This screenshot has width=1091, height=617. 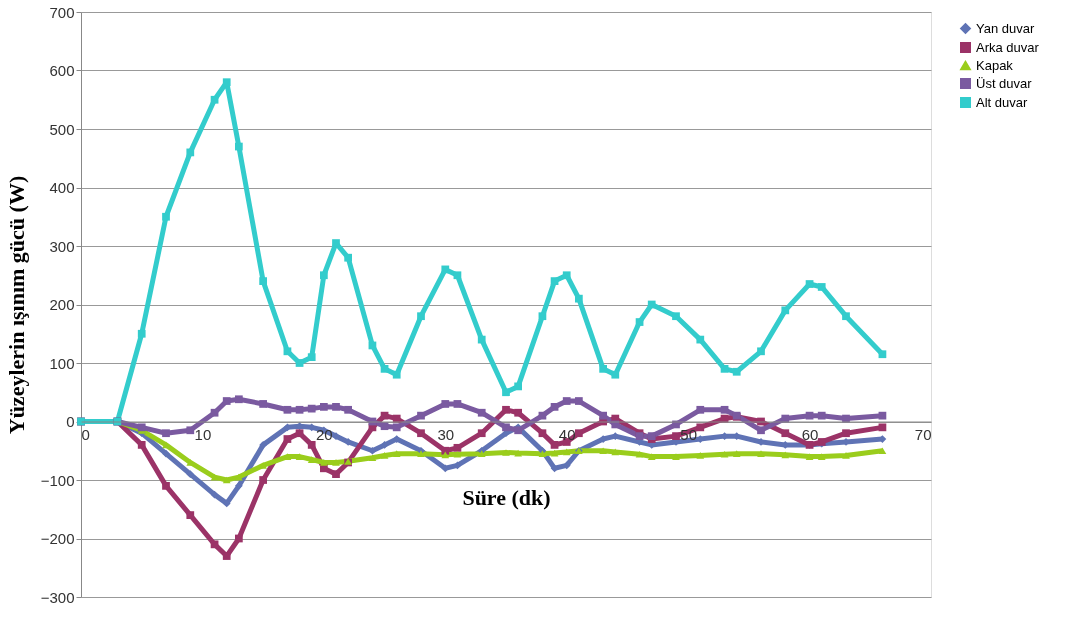 What do you see at coordinates (62, 70) in the screenshot?
I see `y-tick-label: 600` at bounding box center [62, 70].